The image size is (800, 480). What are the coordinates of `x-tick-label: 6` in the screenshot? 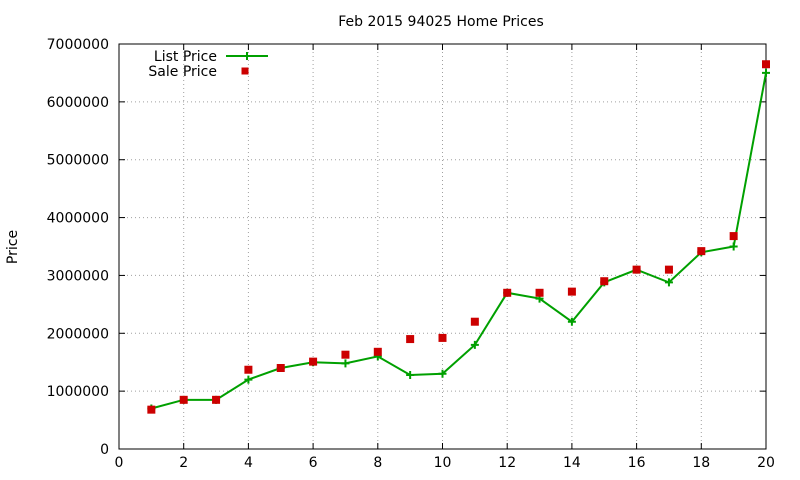 It's located at (313, 463).